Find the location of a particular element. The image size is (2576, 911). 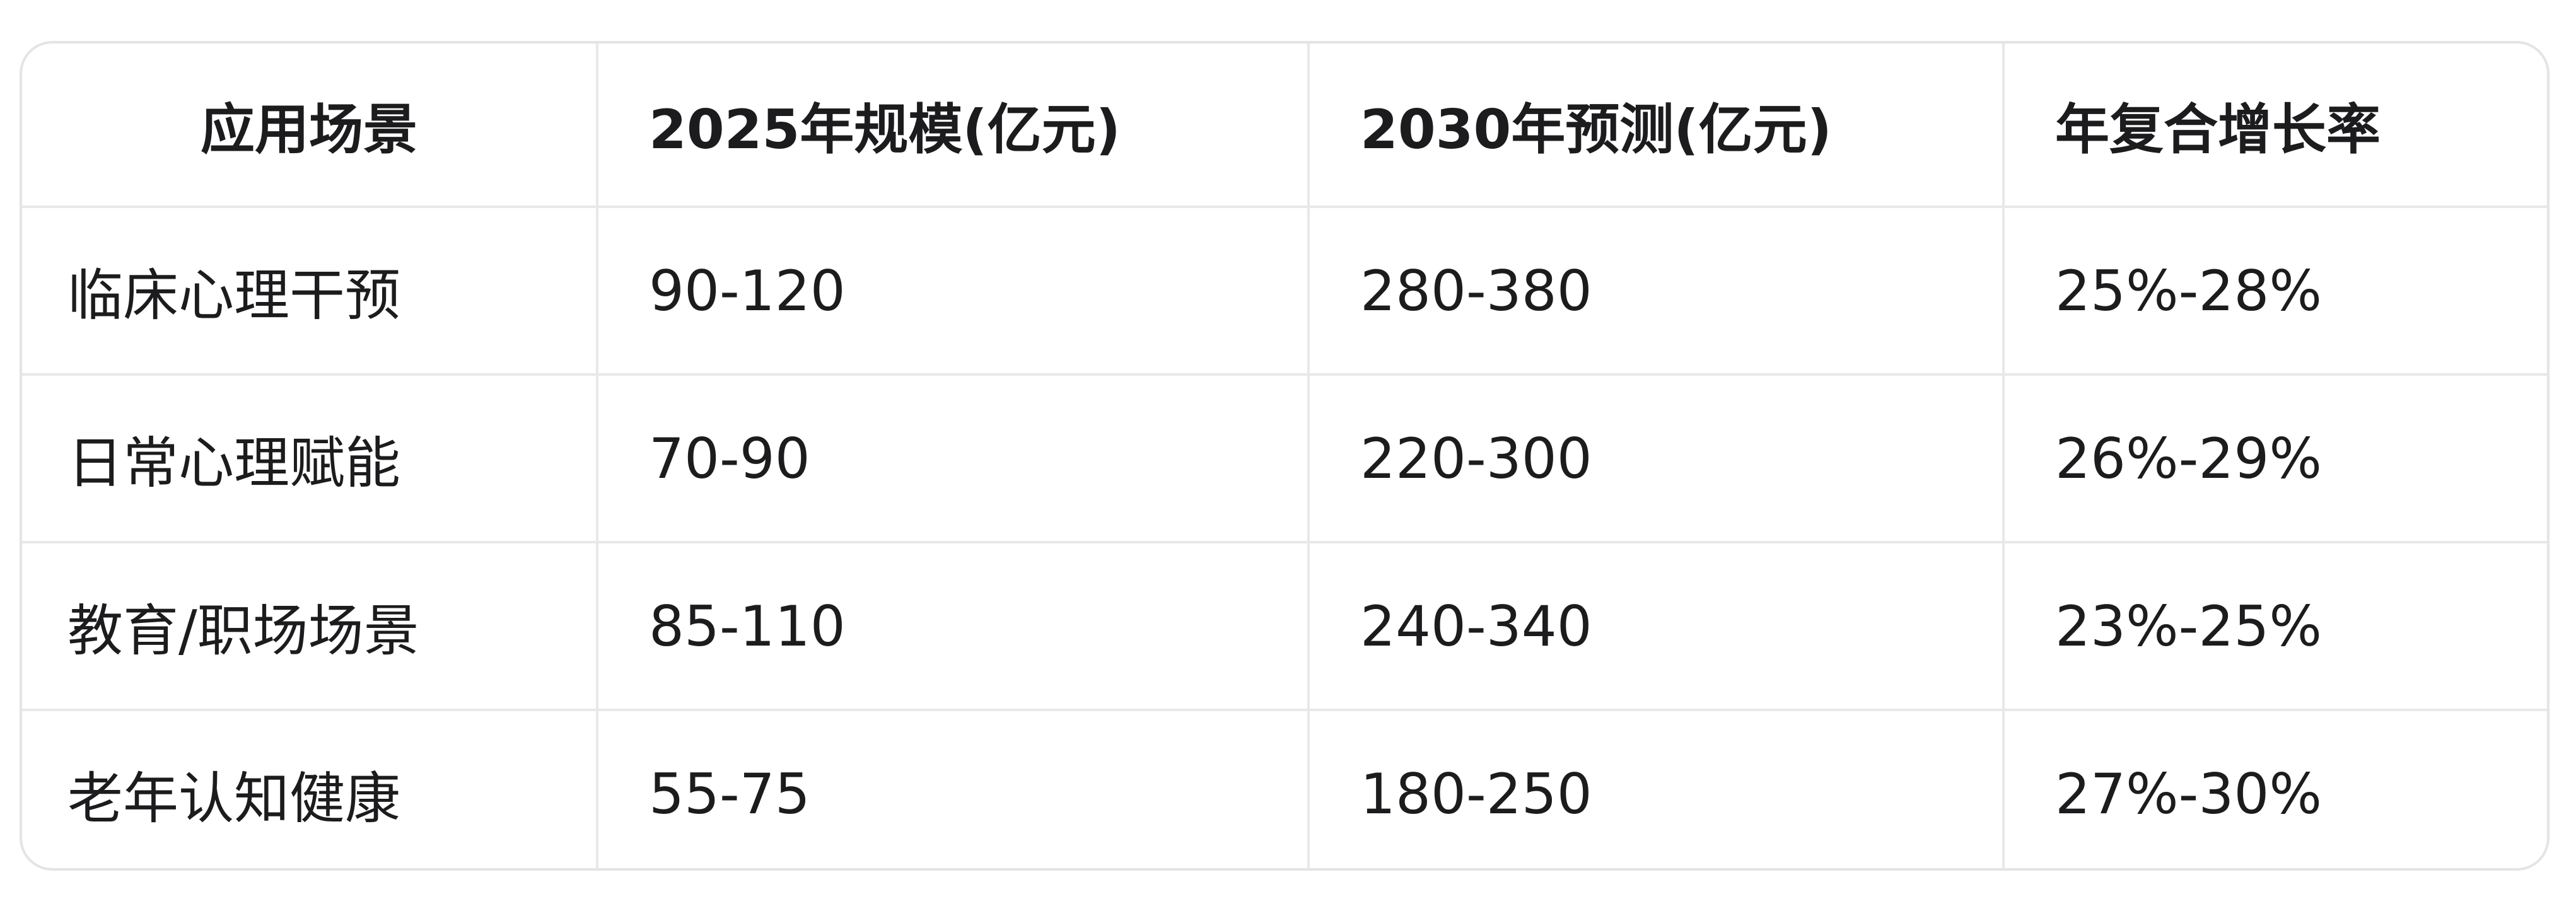

cell-2025-size: 55-75 is located at coordinates (954, 789).